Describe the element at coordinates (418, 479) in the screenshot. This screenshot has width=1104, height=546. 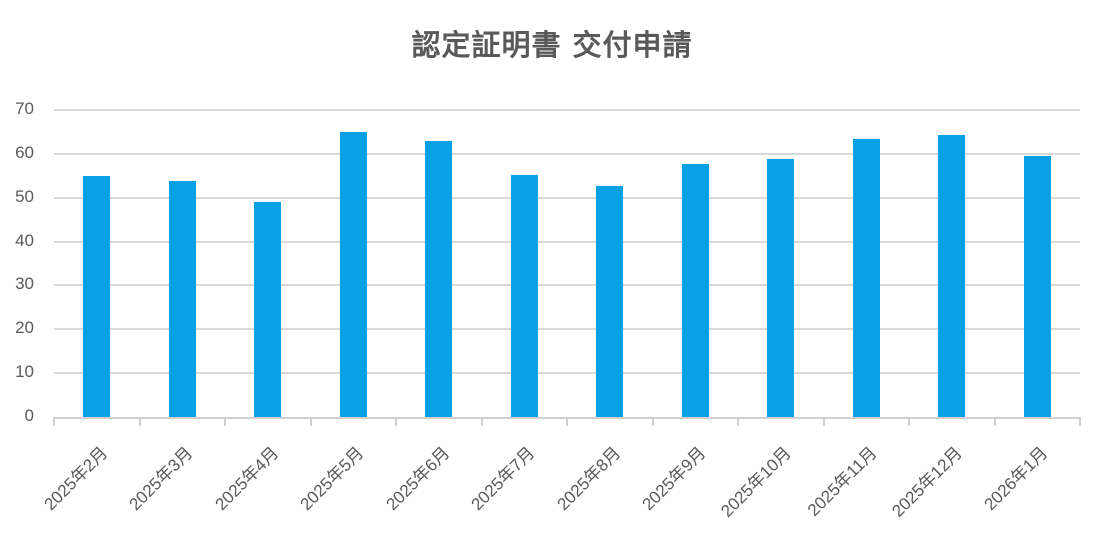
I see `x-tick-label: 2025年6月` at that location.